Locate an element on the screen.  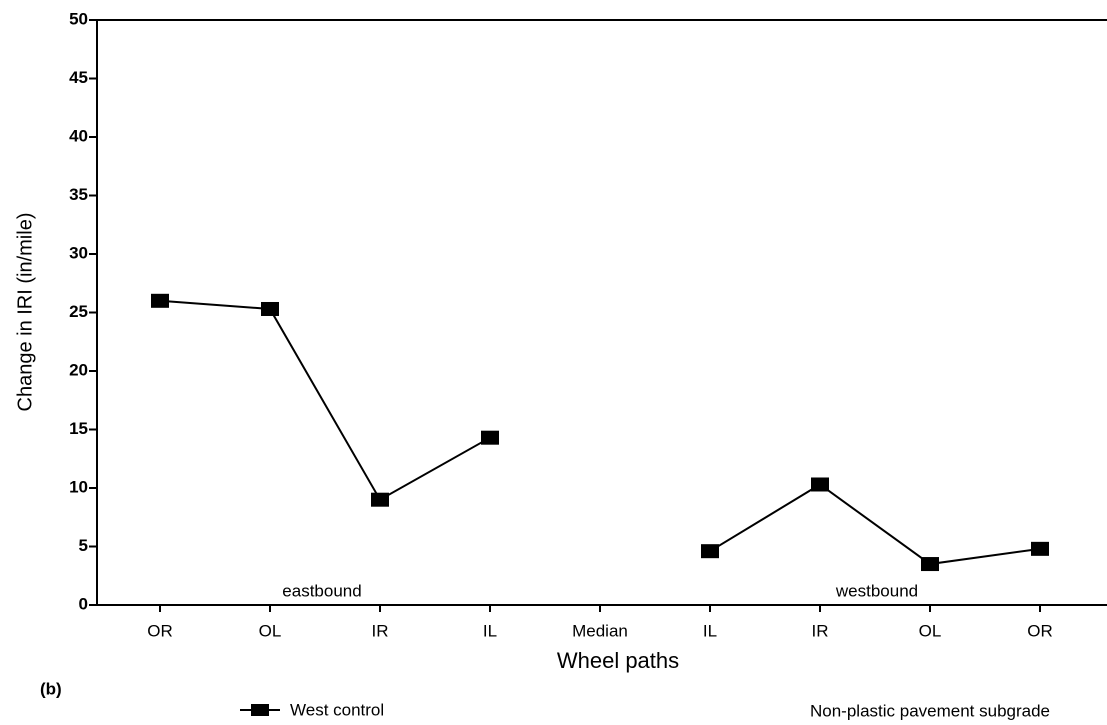
annotation: westbound is located at coordinates (876, 590).